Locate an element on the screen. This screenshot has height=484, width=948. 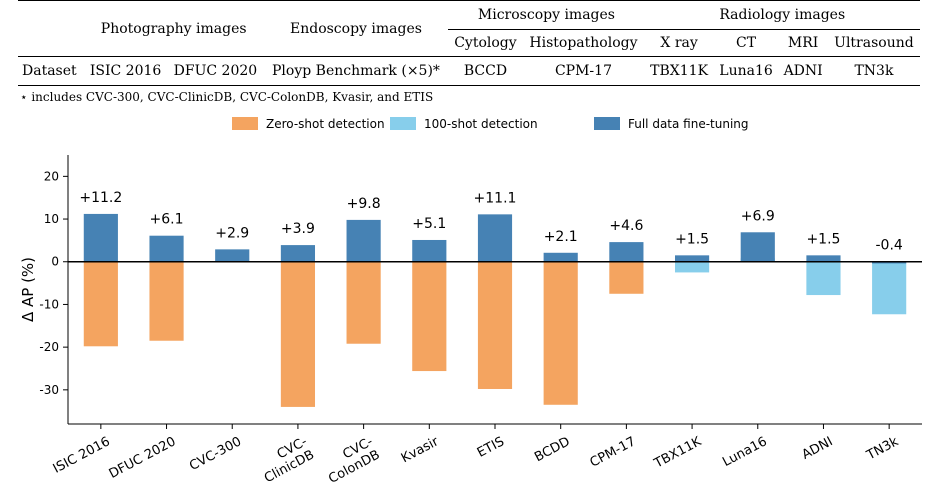
group-photography: Photography images is located at coordinates (173, 28).